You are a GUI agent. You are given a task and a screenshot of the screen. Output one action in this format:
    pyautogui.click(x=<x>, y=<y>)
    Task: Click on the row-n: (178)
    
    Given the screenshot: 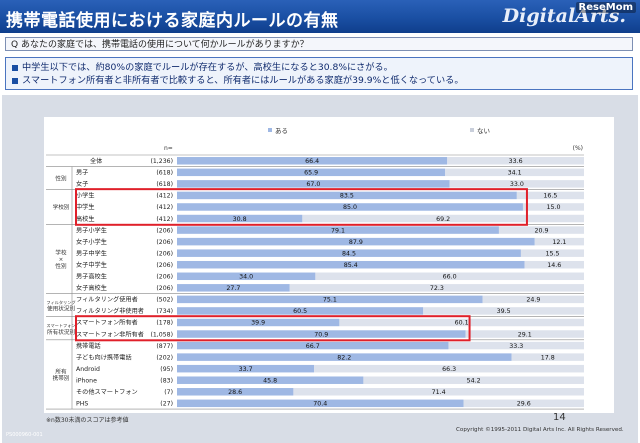 What is the action you would take?
    pyautogui.click(x=164, y=323)
    